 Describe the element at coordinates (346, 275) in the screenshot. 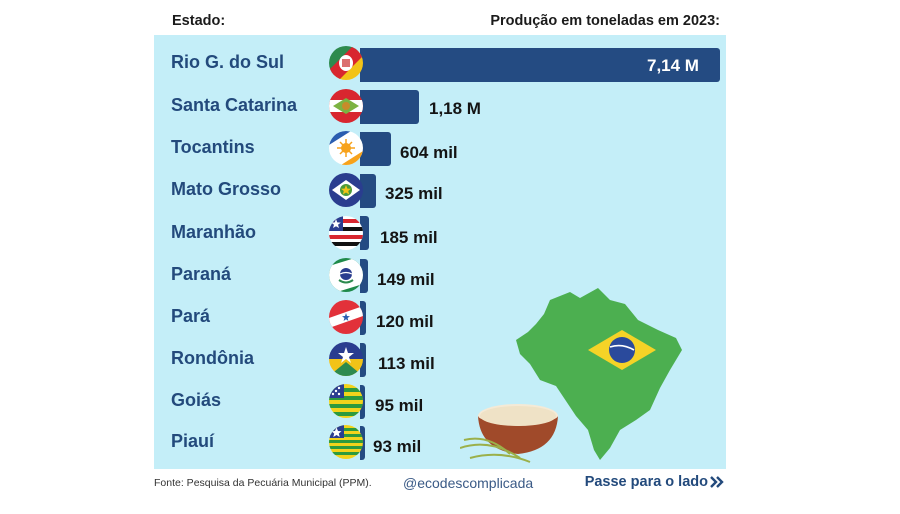

I see `parana-flag-icon` at that location.